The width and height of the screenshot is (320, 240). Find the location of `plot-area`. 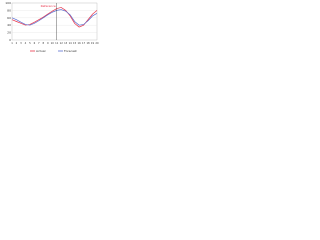

plot-area is located at coordinates (54, 21).